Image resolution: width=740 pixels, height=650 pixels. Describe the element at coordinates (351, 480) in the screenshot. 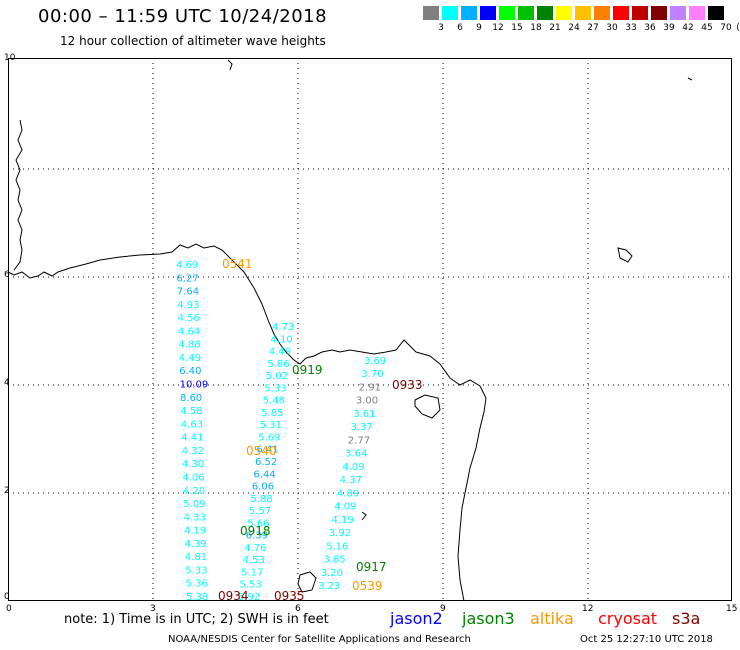

I see `track3-swh-label: 4.37` at that location.